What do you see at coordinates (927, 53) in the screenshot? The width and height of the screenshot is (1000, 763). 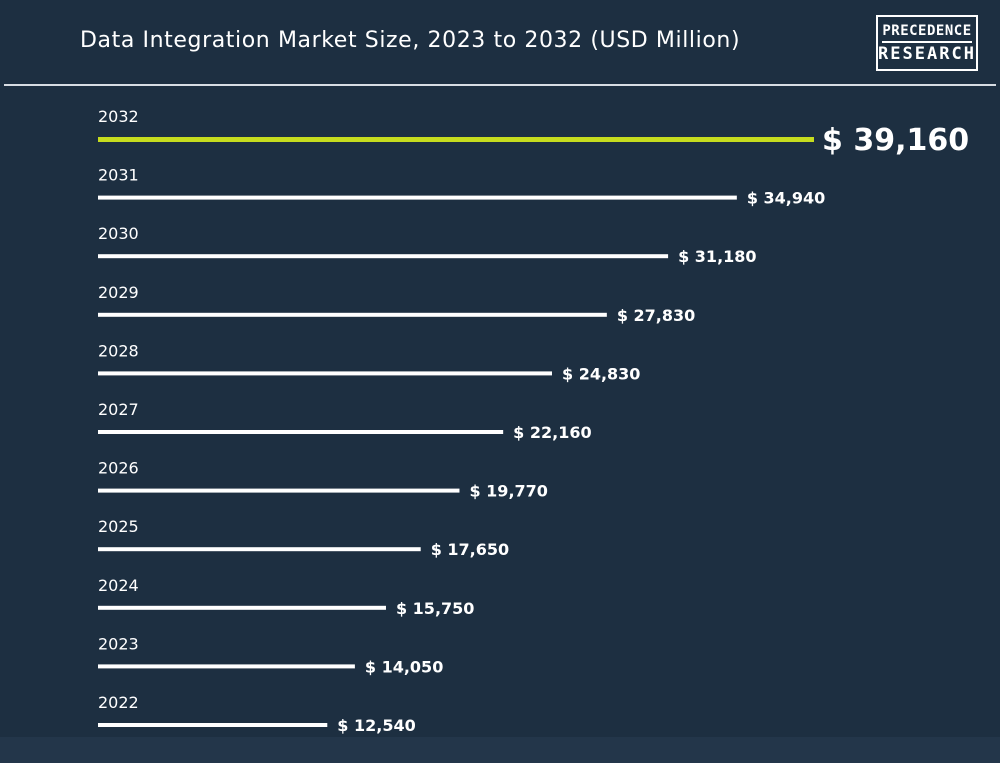 I see `logo-line-2: RESEARCH` at bounding box center [927, 53].